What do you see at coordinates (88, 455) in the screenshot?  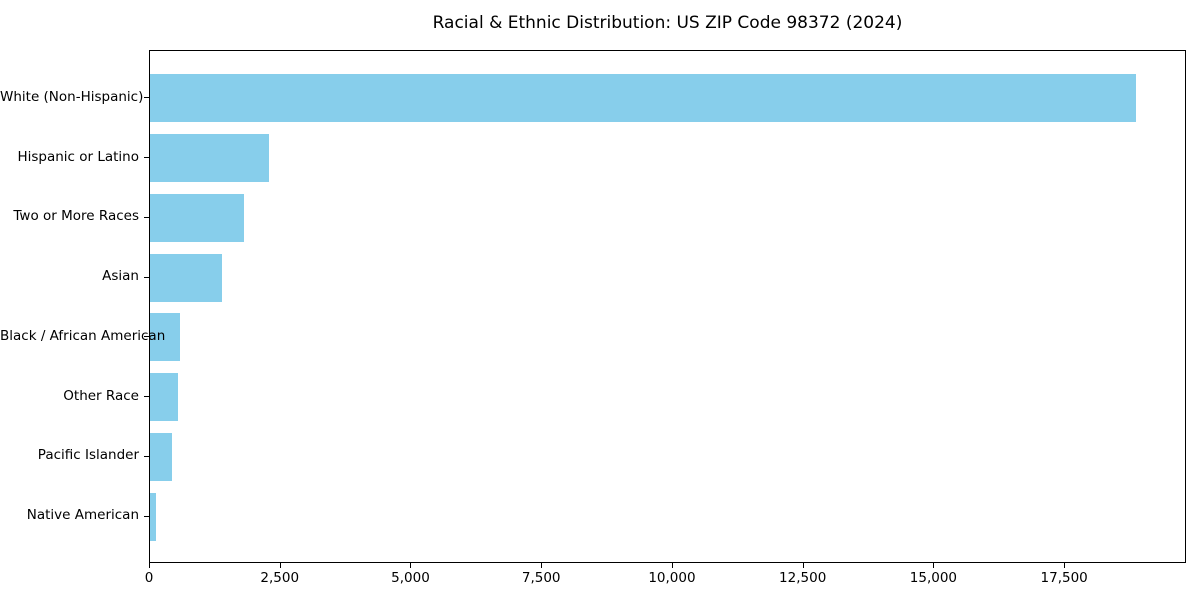 I see `y-axis-label: Pacific Islander` at bounding box center [88, 455].